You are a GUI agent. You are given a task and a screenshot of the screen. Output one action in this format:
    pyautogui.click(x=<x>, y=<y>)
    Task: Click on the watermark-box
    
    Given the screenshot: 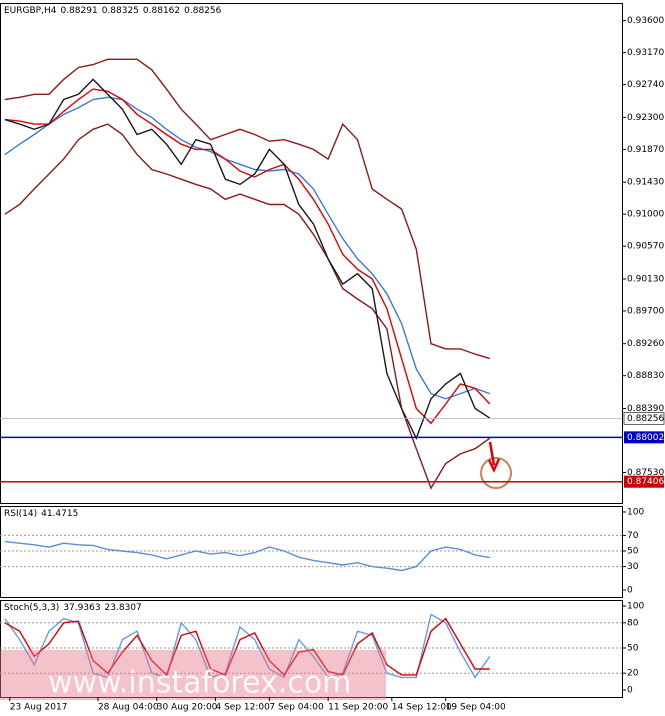 What is the action you would take?
    pyautogui.click(x=193, y=675)
    